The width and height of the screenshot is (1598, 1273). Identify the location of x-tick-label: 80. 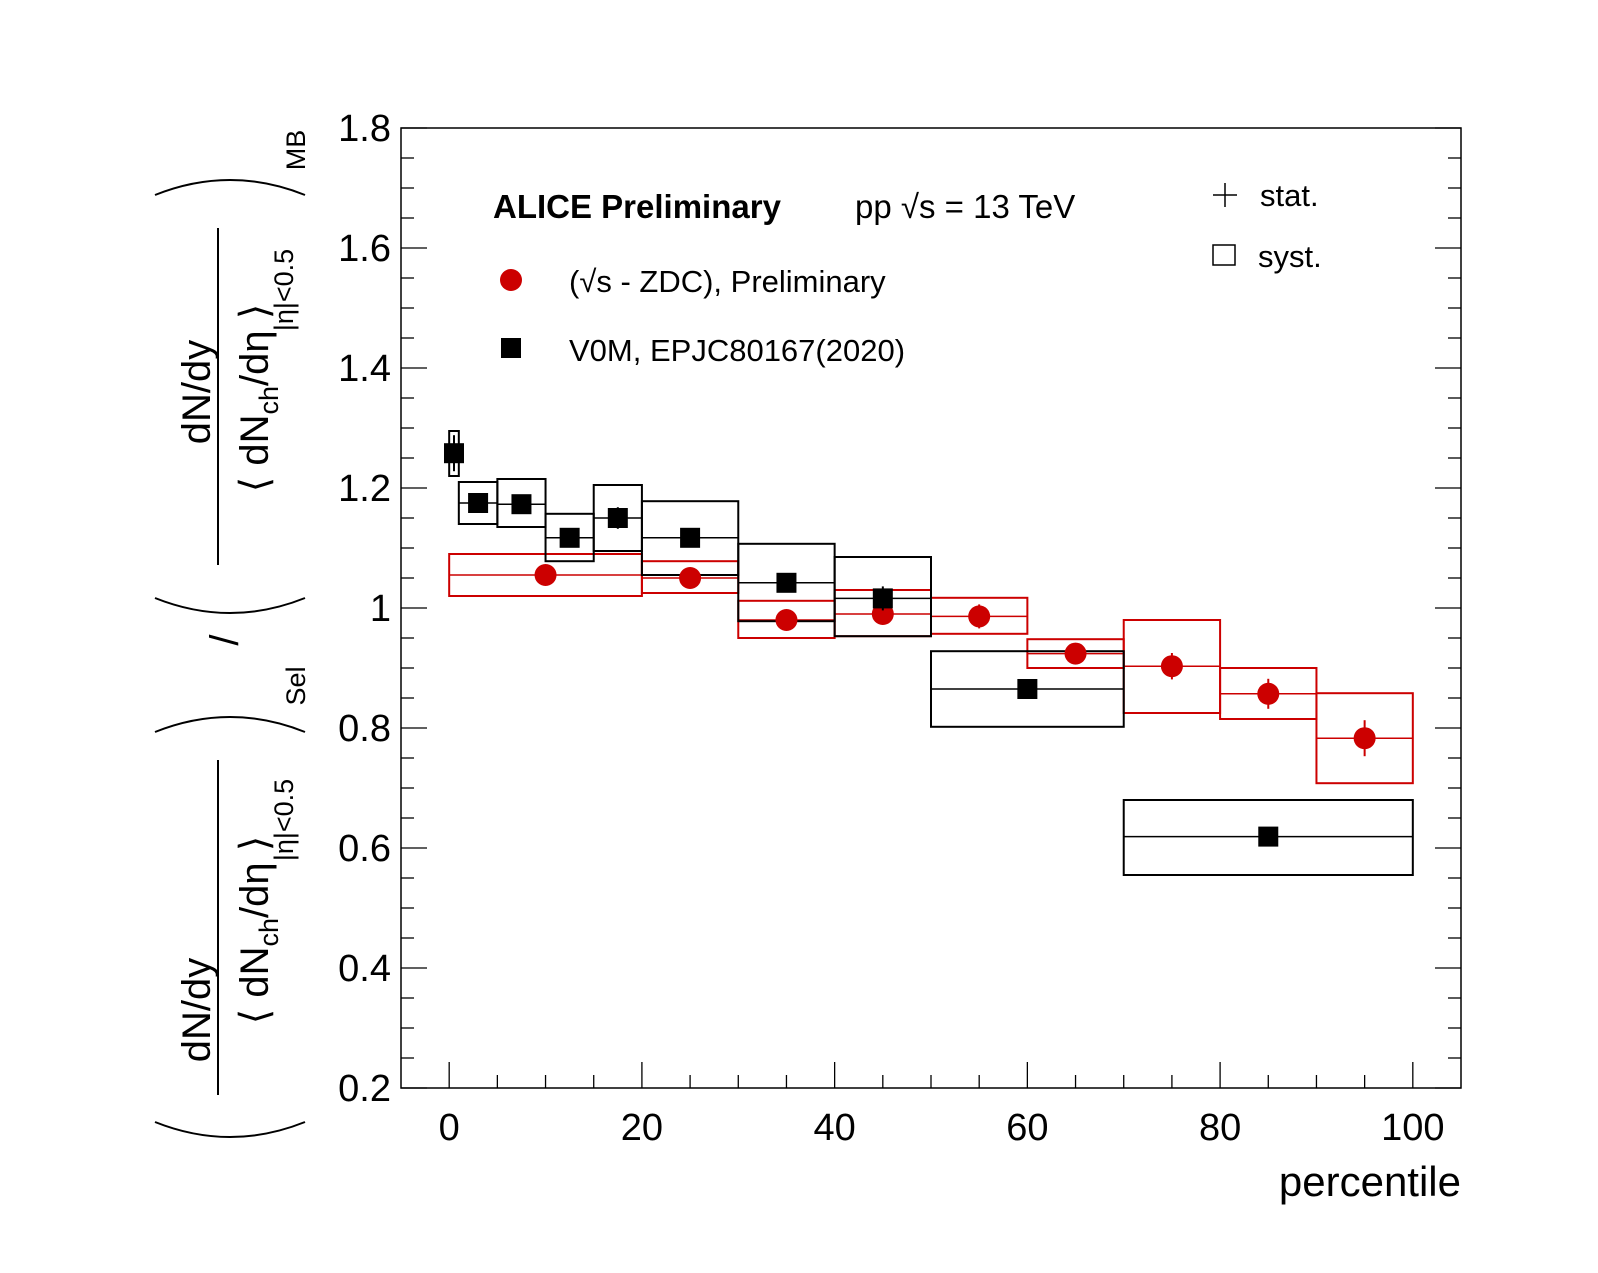
(1220, 1128).